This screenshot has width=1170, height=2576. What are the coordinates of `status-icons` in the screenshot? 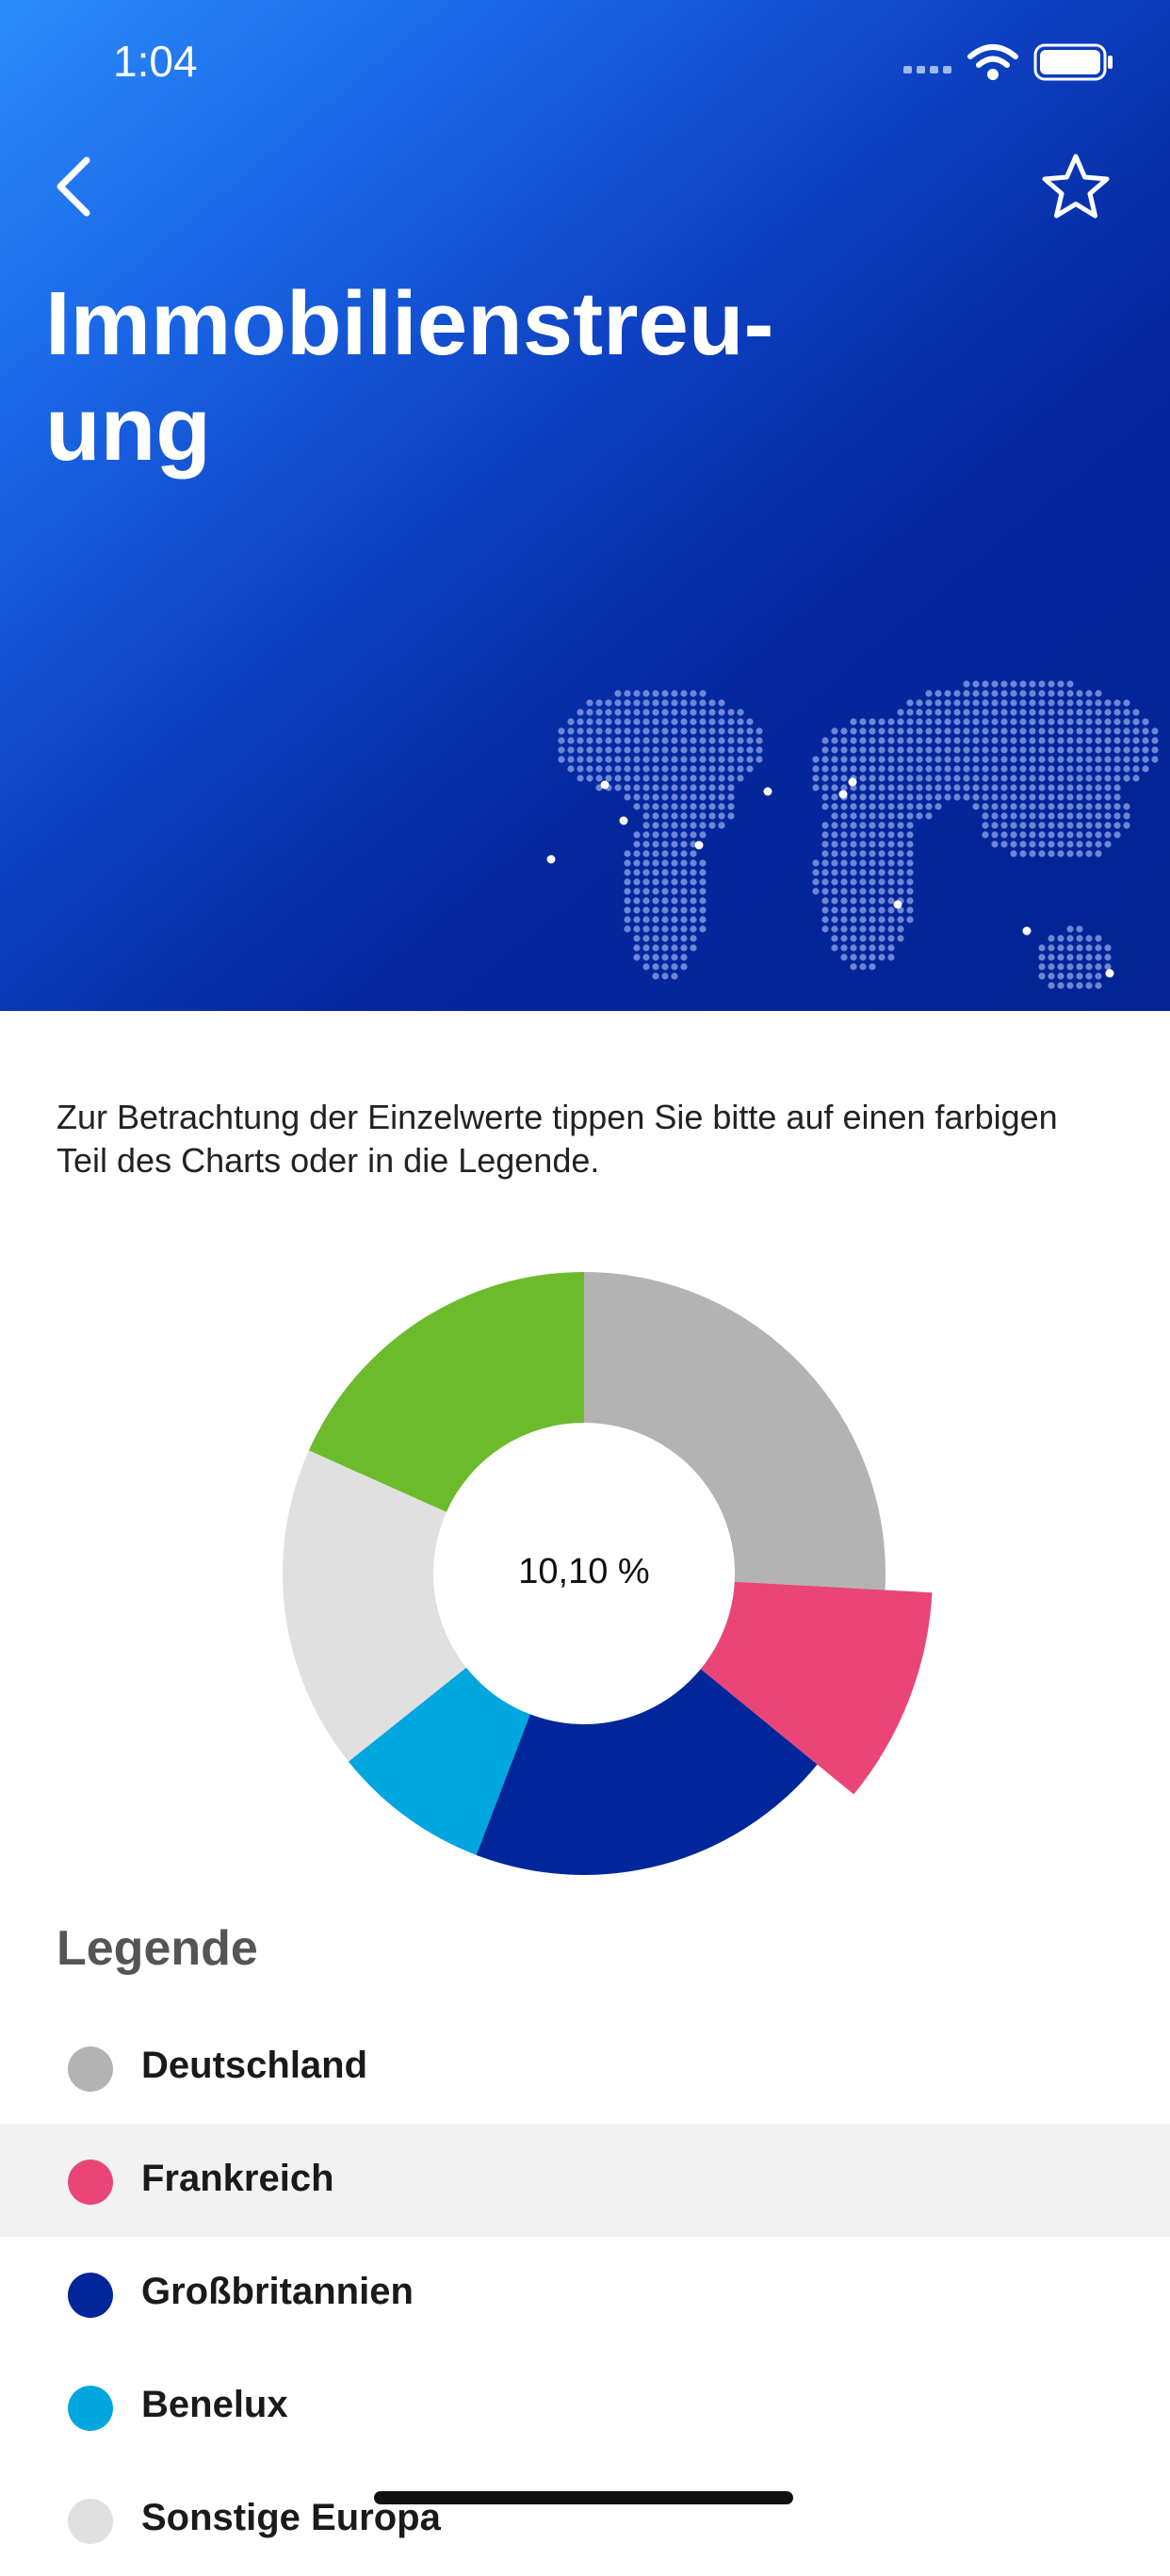 It's located at (1008, 62).